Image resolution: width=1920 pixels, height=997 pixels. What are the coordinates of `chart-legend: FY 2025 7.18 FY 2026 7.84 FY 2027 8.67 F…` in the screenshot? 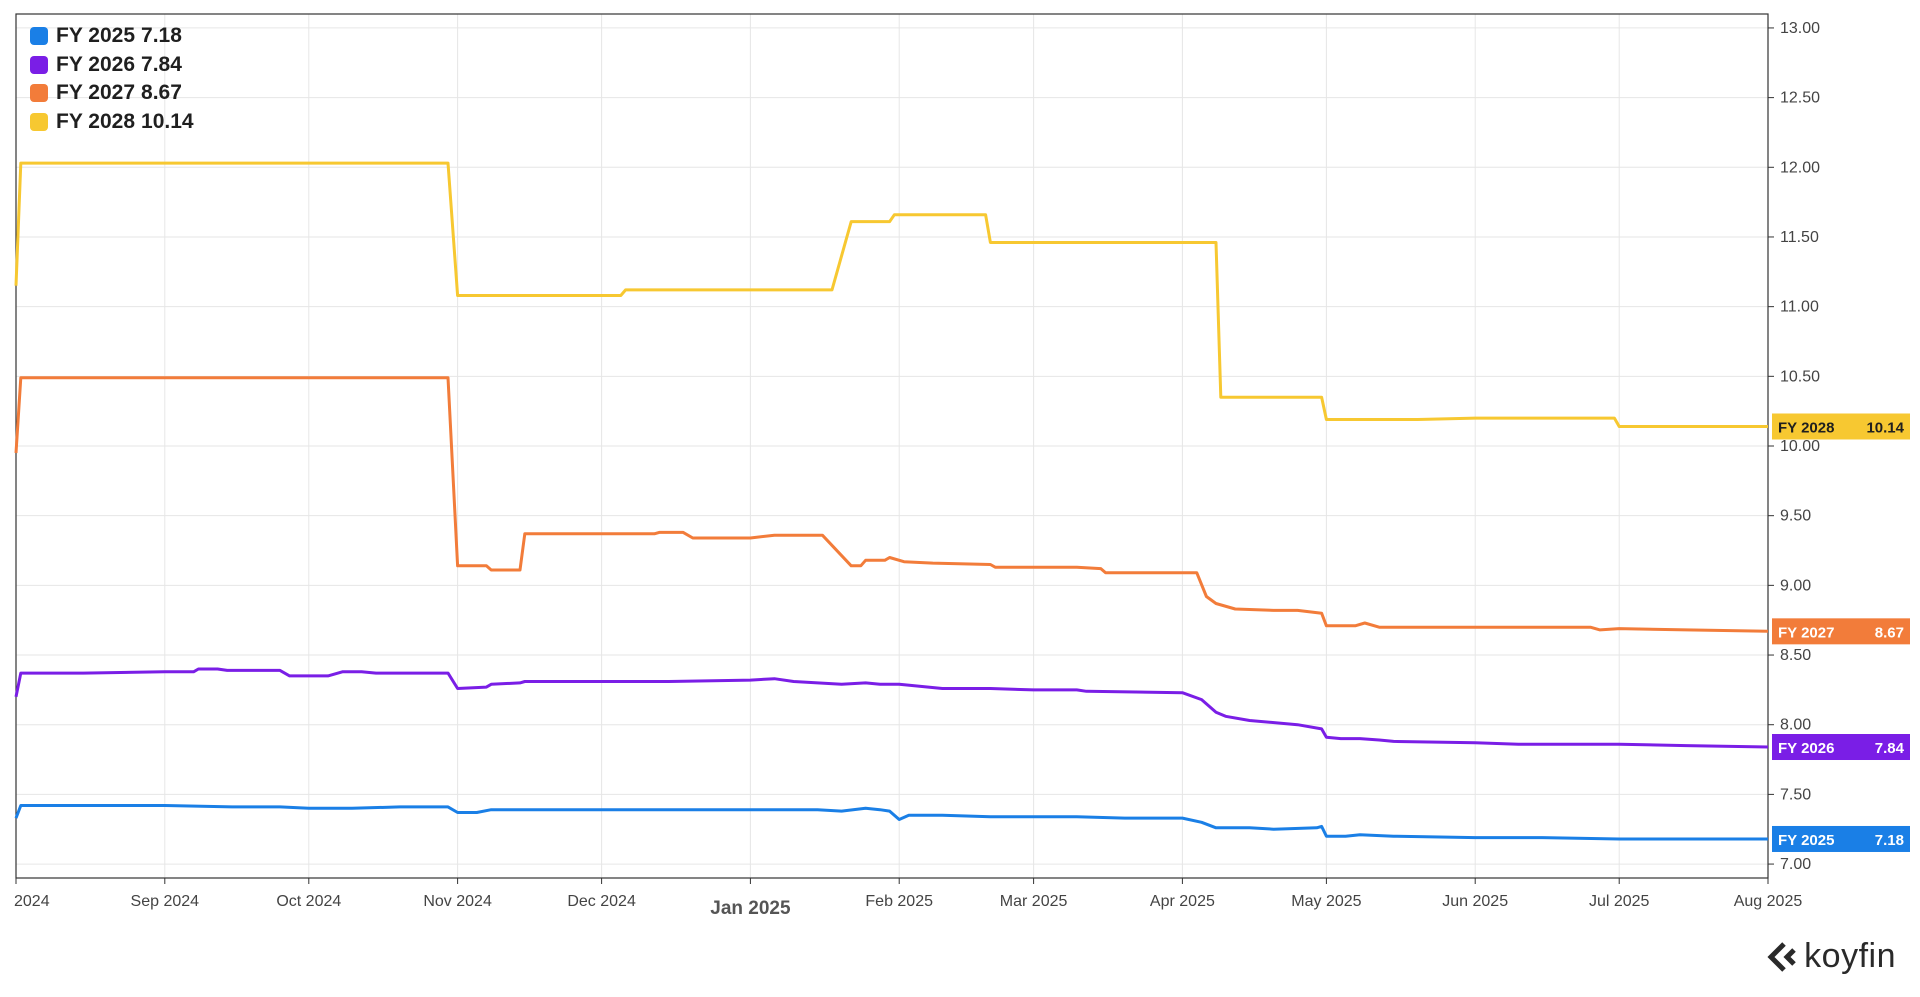 It's located at (112, 79).